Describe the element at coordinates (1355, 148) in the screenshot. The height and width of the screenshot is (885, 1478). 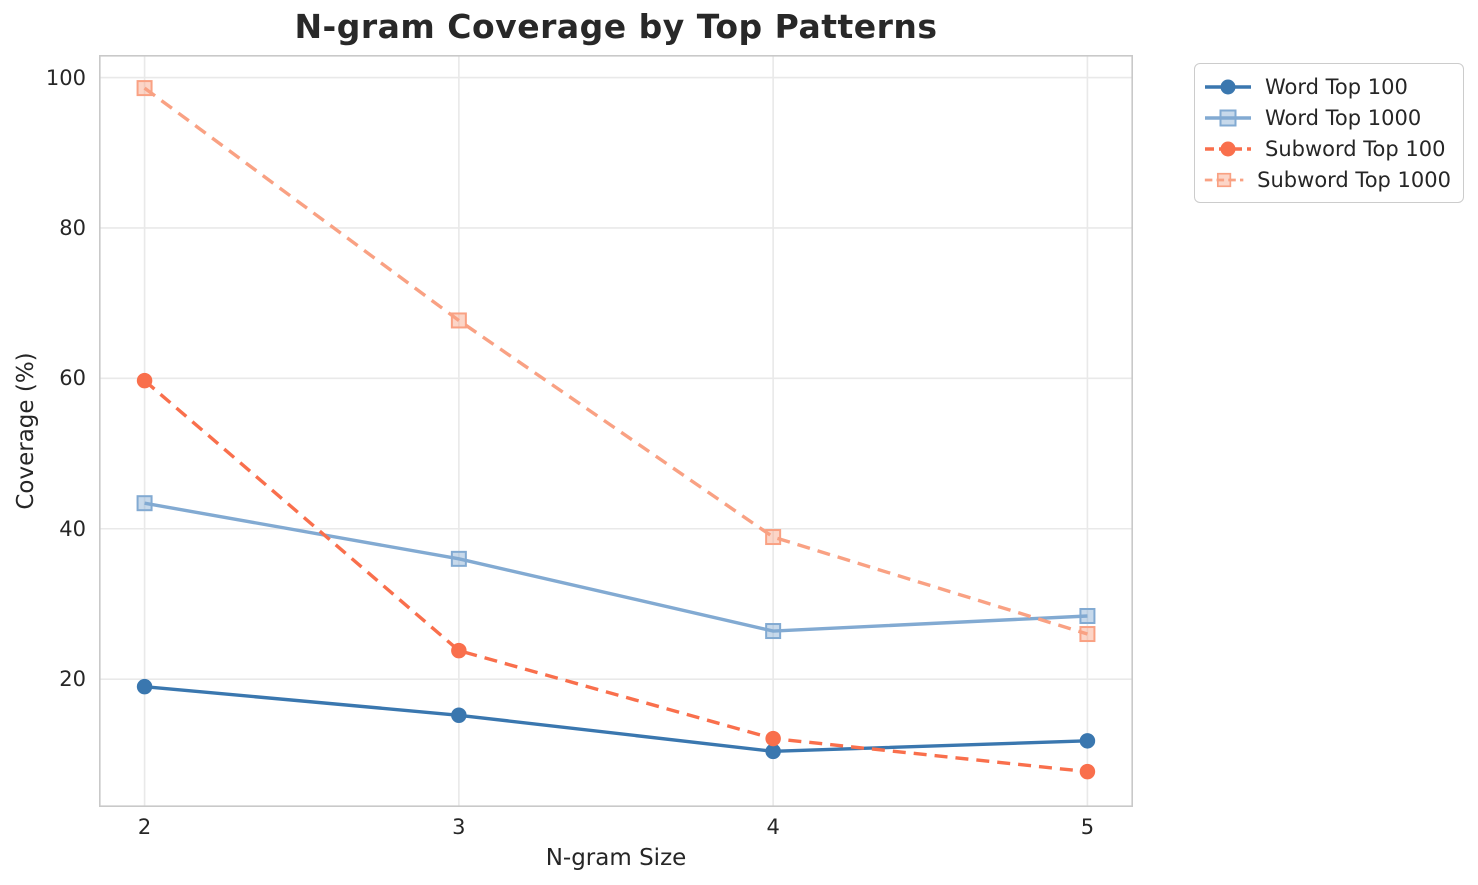
I see `legend-label: Subword Top 100` at that location.